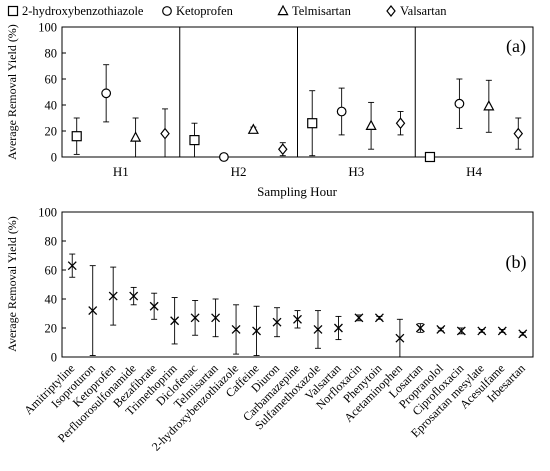 Image resolution: width=550 pixels, height=471 pixels. What do you see at coordinates (51, 271) in the screenshot?
I see `panel-b-y-tick-label: 60` at bounding box center [51, 271].